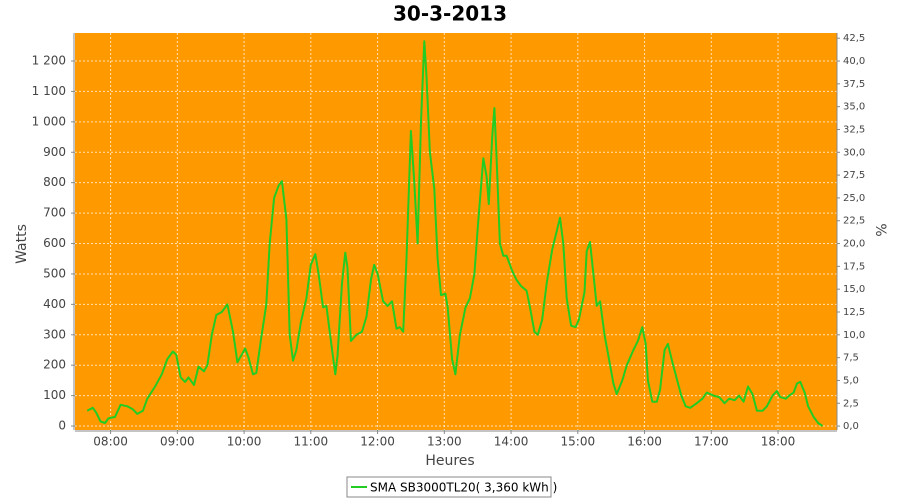 The height and width of the screenshot is (500, 900). Describe the element at coordinates (54, 273) in the screenshot. I see `y-tick-label: 500` at that location.